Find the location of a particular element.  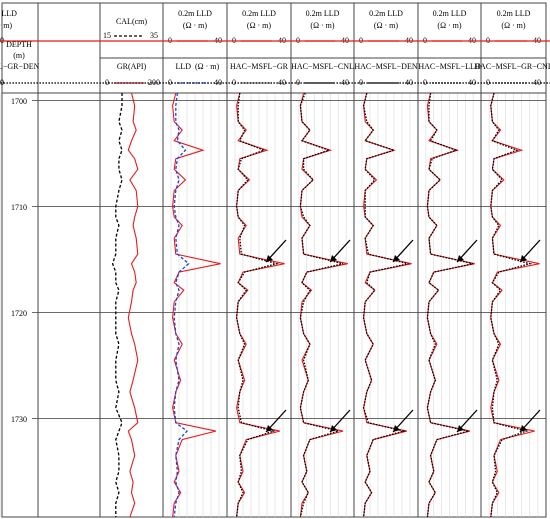

curve-name: HAC−MSFL−GR is located at coordinates (259, 66).